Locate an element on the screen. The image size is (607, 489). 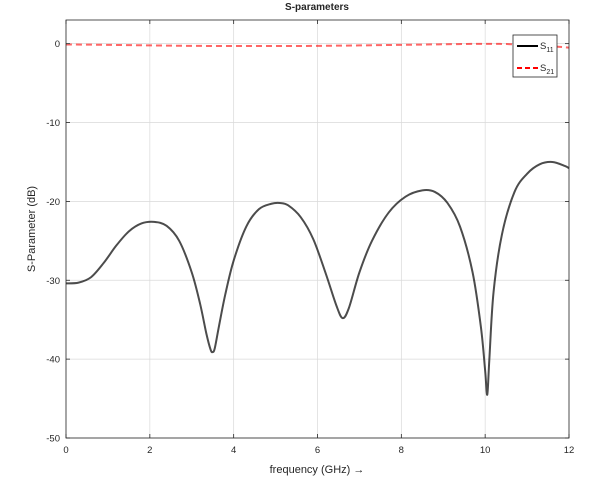
y-tick-label: 0 is located at coordinates (57, 44).